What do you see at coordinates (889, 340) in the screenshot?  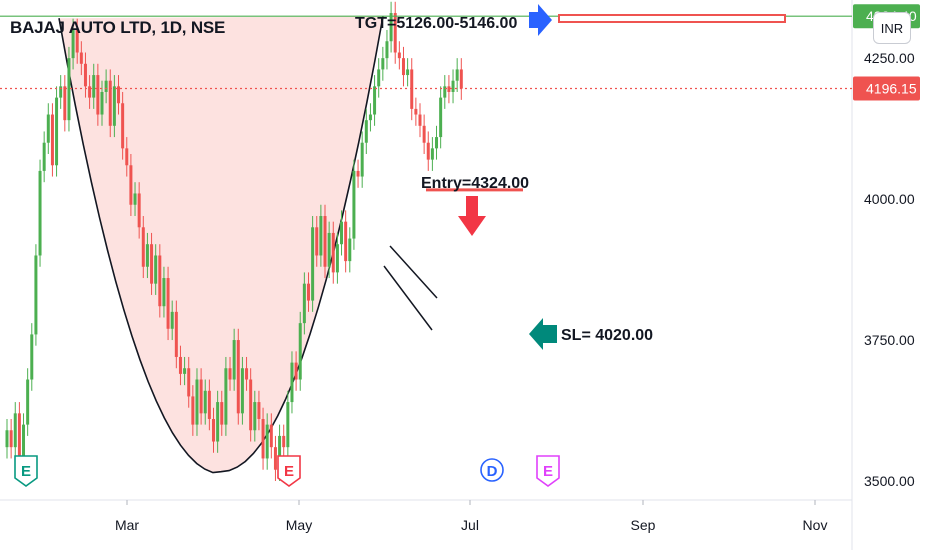 I see `price-tick-label: 3750.00` at bounding box center [889, 340].